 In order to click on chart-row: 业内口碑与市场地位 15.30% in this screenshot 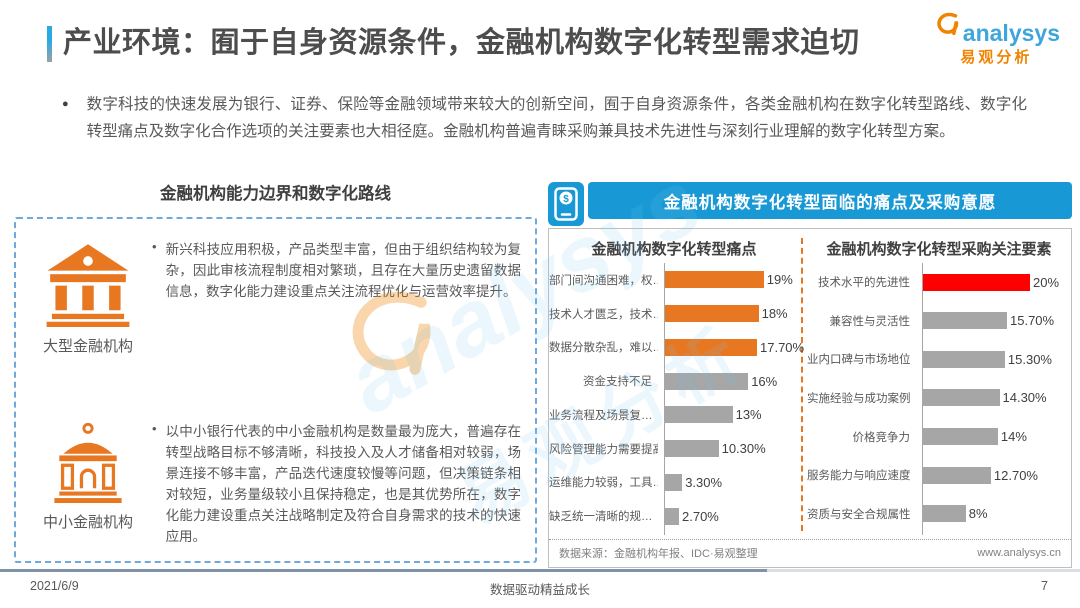, I will do `click(939, 359)`.